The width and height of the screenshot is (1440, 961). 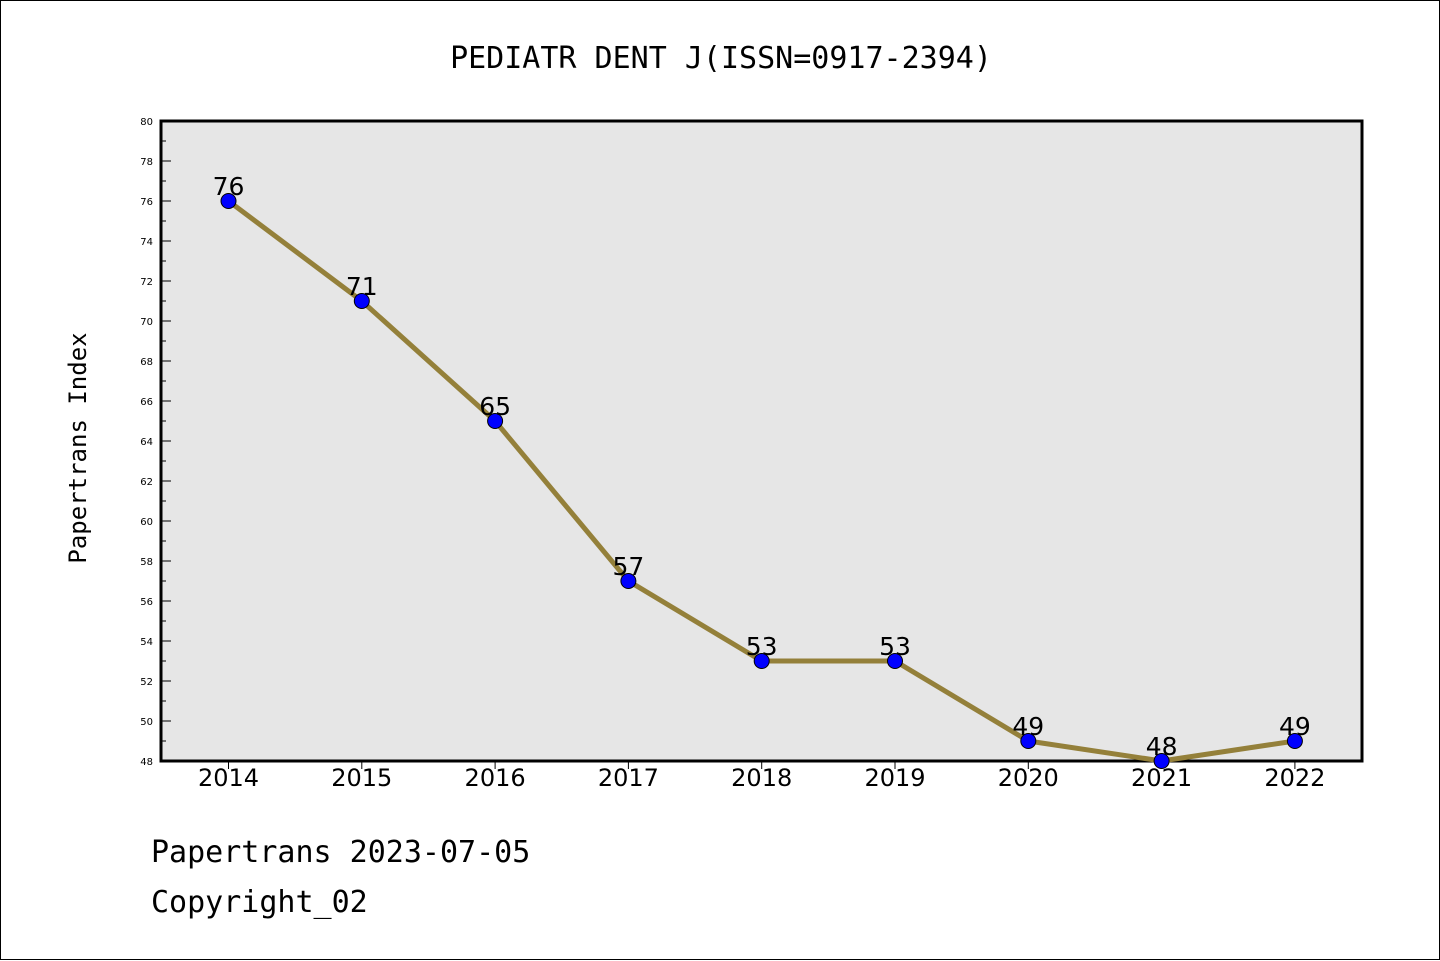 What do you see at coordinates (146, 202) in the screenshot?
I see `y-tick-label: 76` at bounding box center [146, 202].